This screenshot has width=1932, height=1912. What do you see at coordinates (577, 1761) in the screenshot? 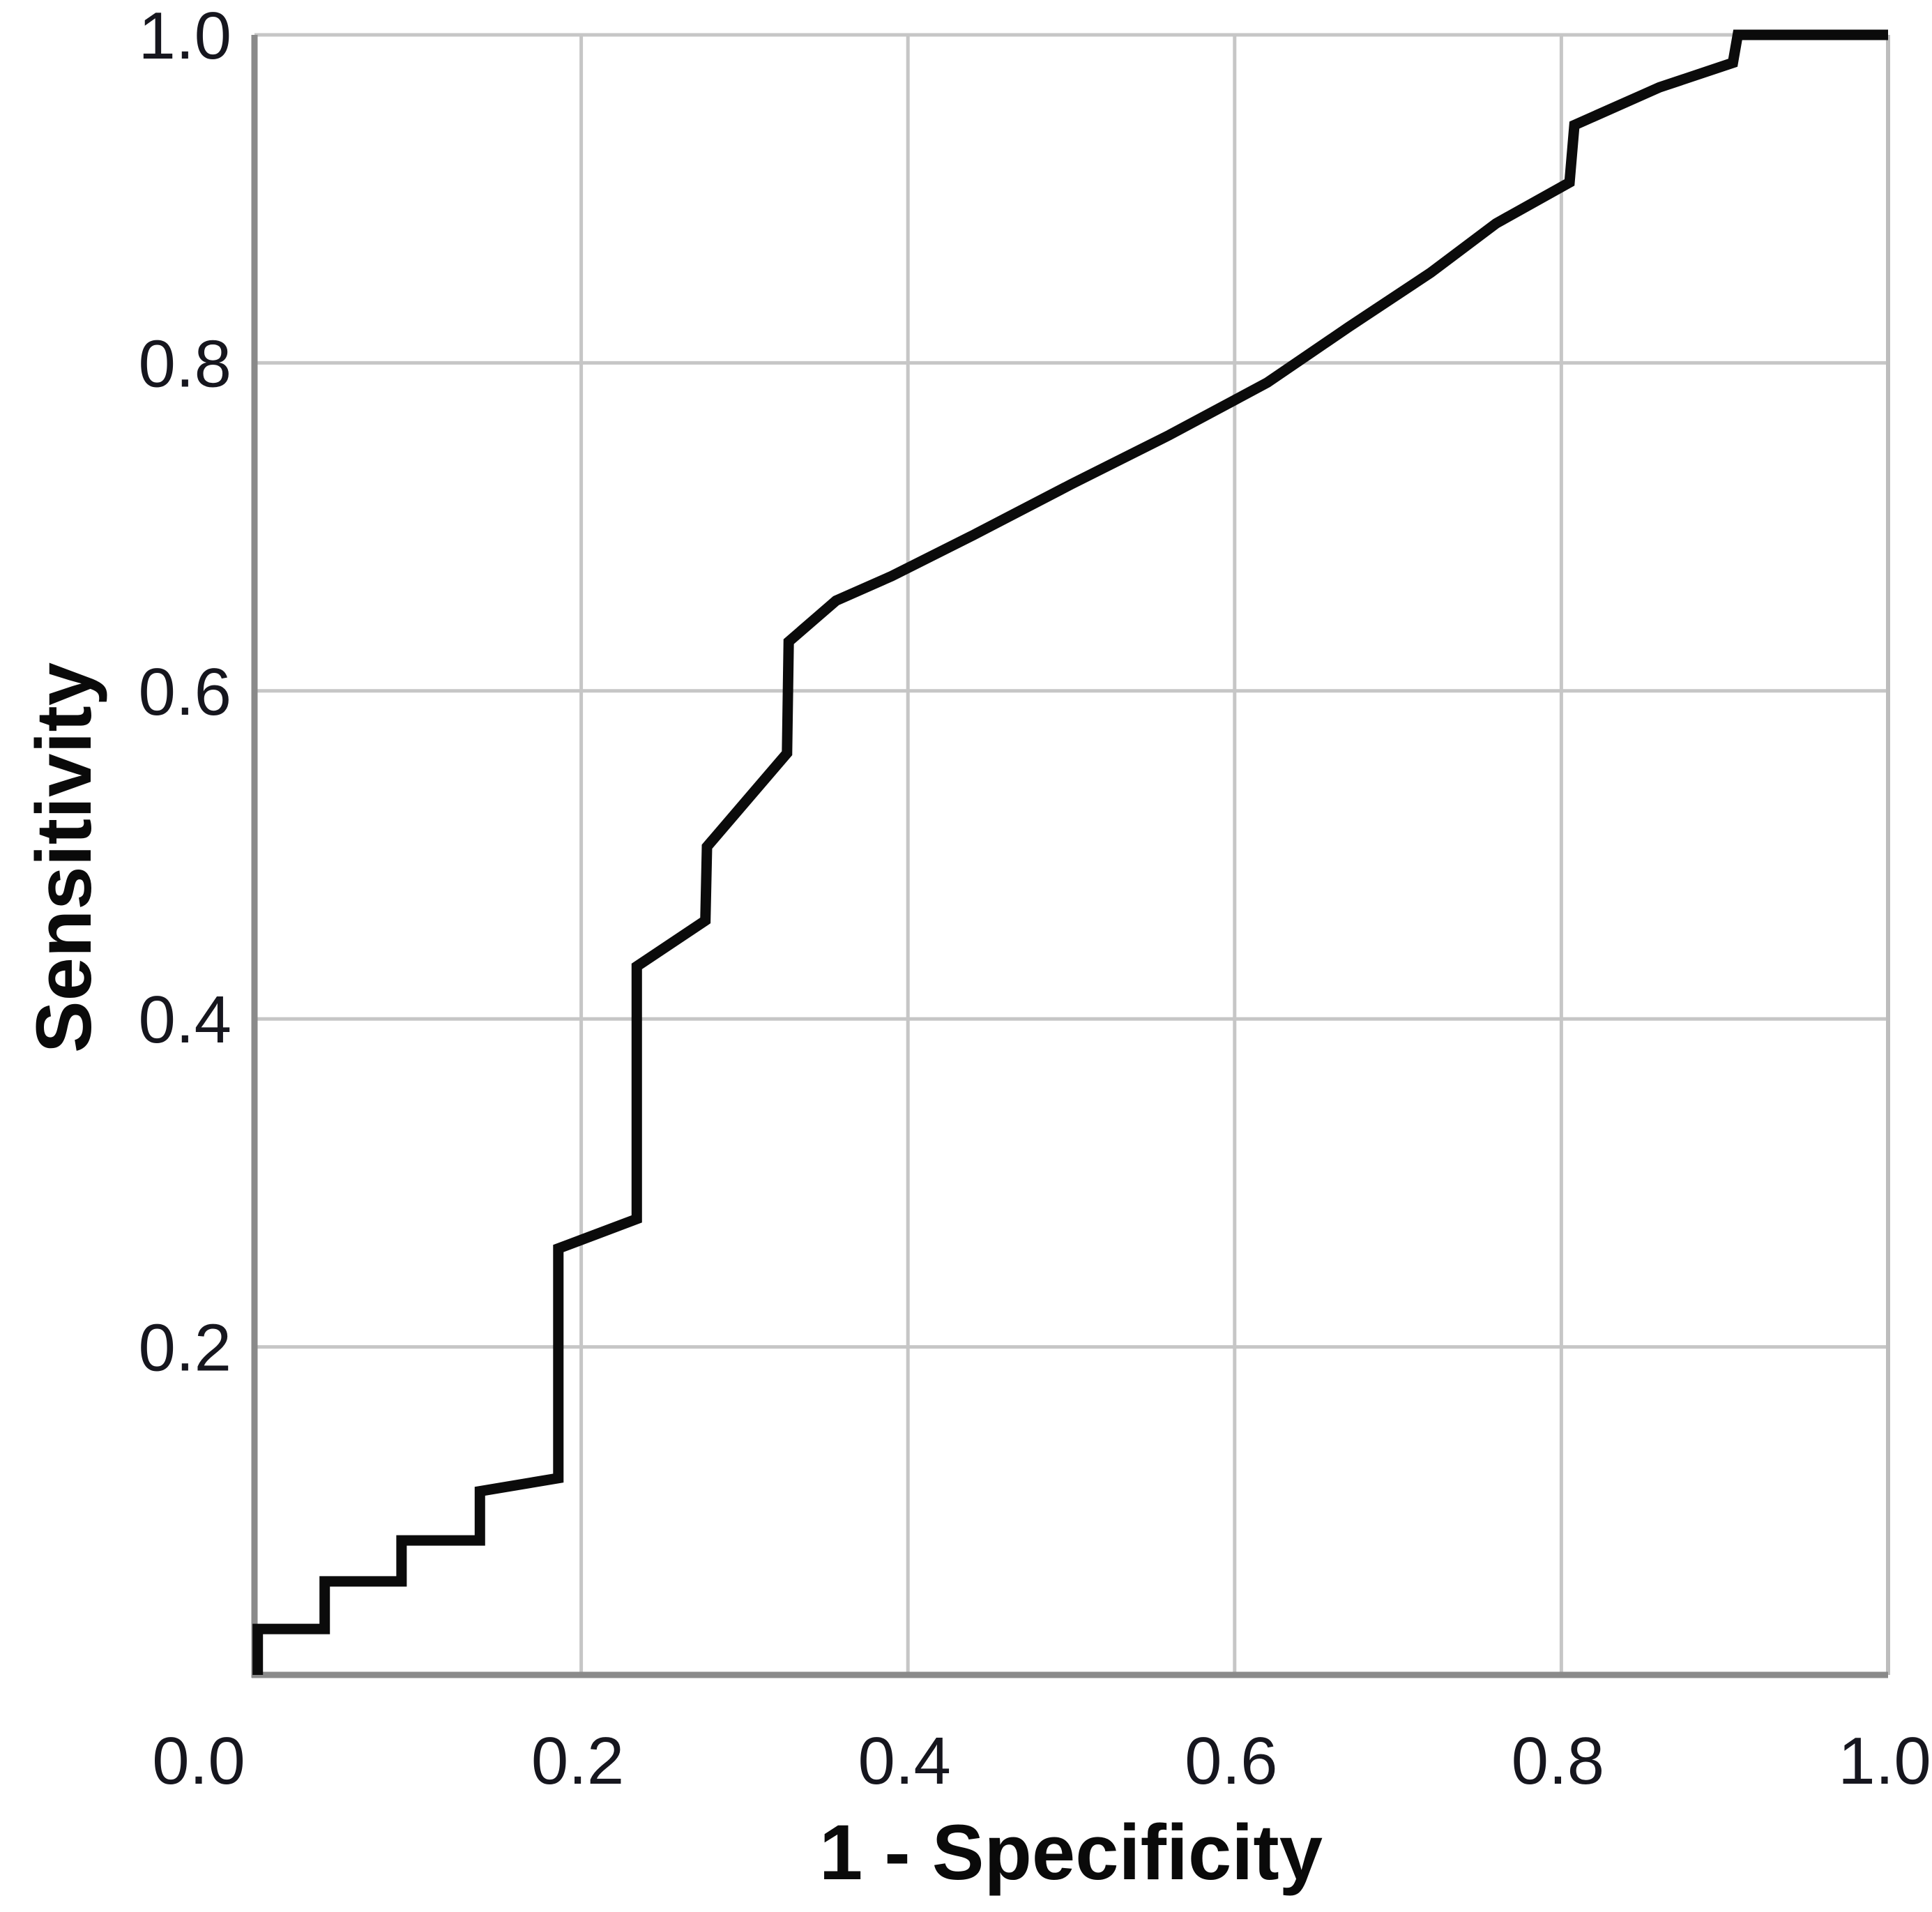
I see `x-tick-label: 0.2` at bounding box center [577, 1761].